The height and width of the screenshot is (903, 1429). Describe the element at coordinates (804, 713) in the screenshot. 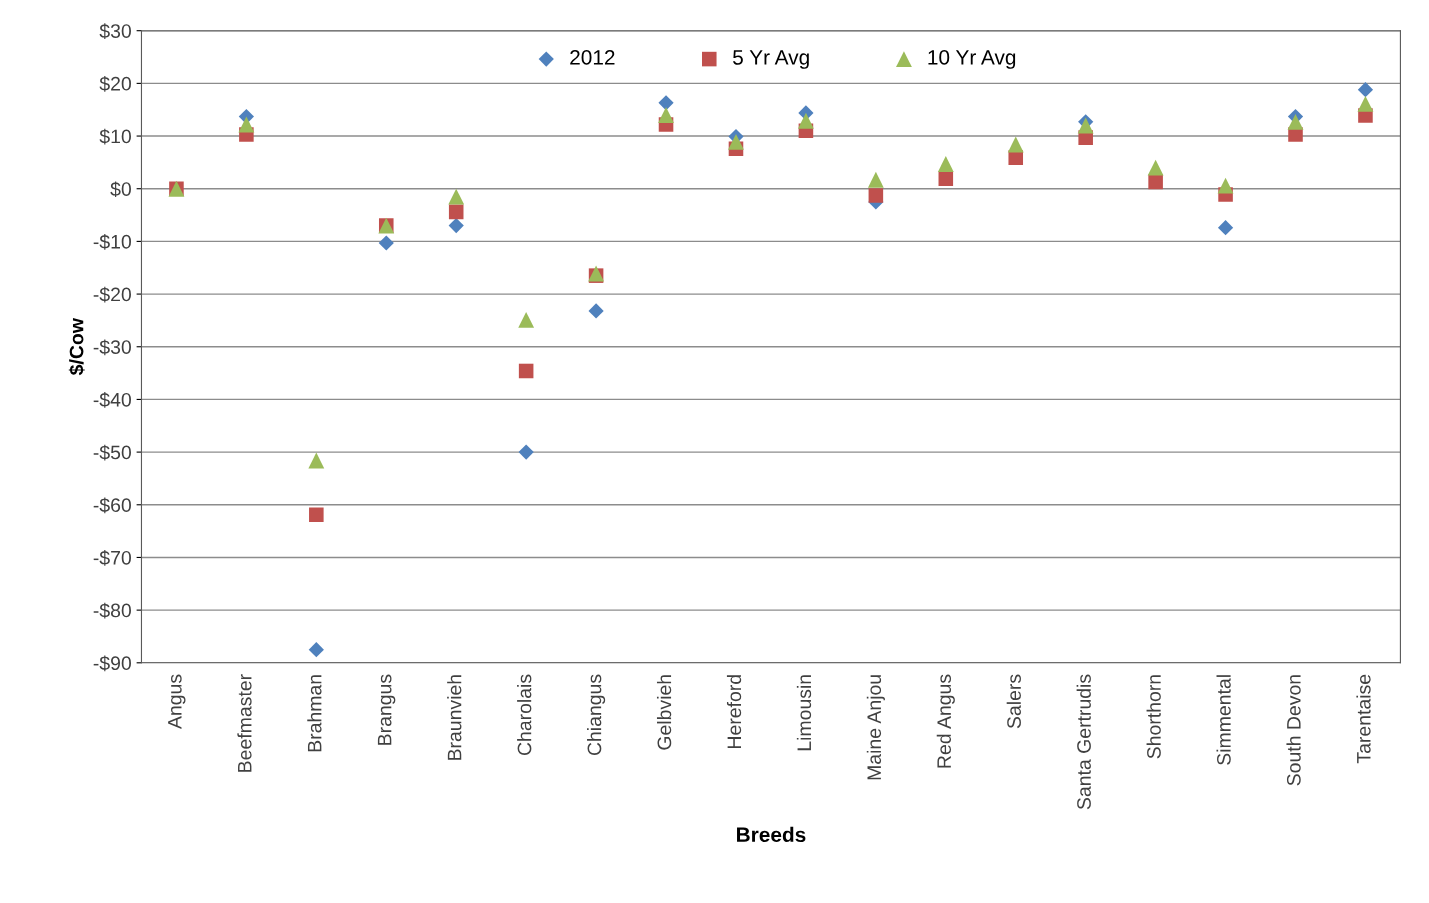

I see `x-tick-label: Limousin` at that location.